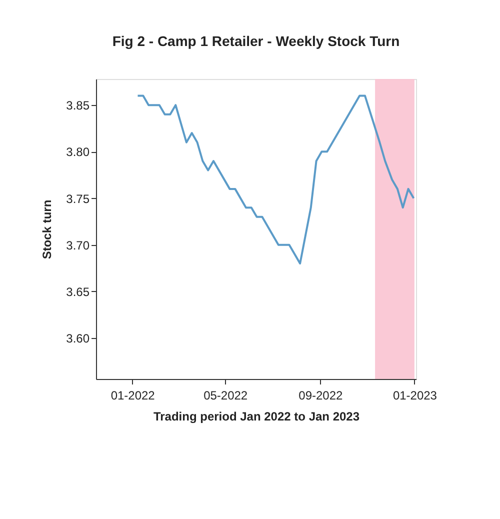 The image size is (500, 519). Describe the element at coordinates (226, 395) in the screenshot. I see `x-tick-label: 05-2022` at that location.